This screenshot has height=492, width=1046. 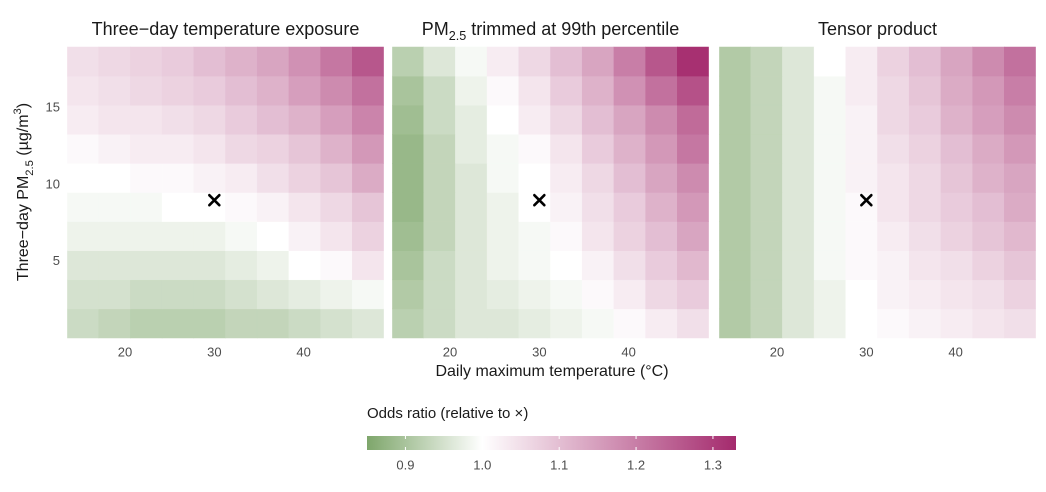 What do you see at coordinates (18, 111) in the screenshot?
I see `text-segment: 3` at bounding box center [18, 111].